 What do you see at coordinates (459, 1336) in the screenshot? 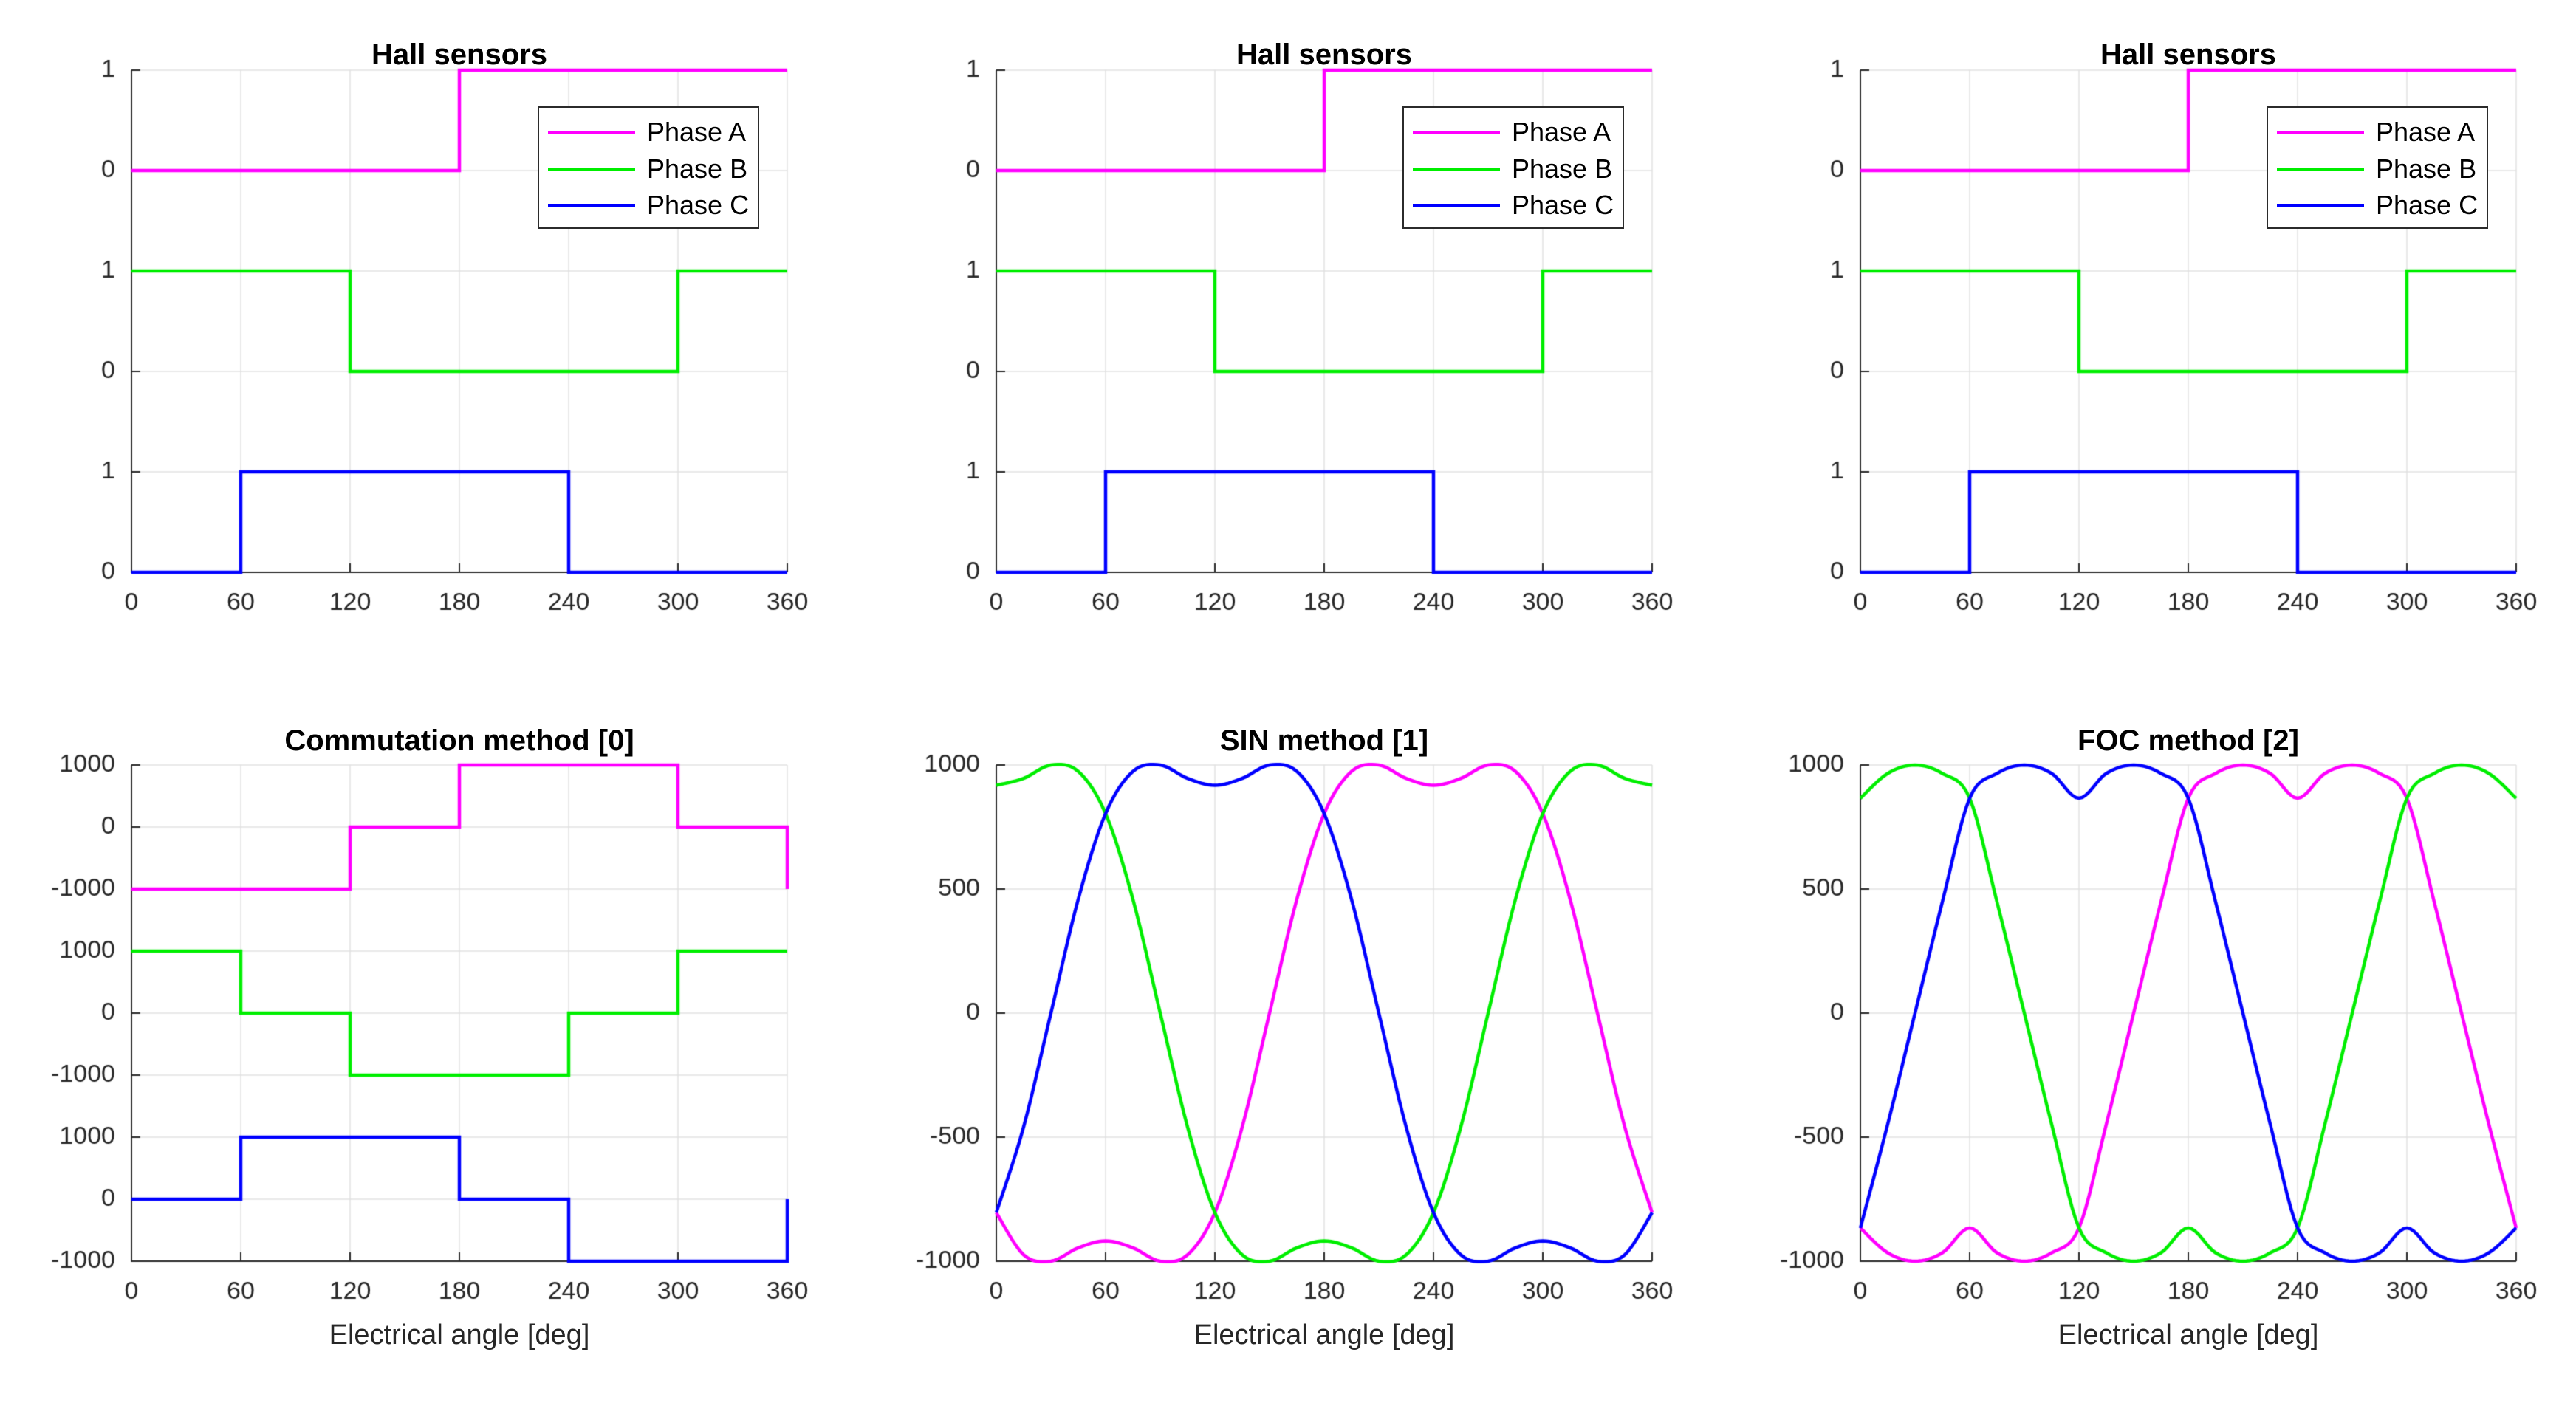
I see `x-axis-label-commutation: Electrical angle [deg]` at bounding box center [459, 1336].